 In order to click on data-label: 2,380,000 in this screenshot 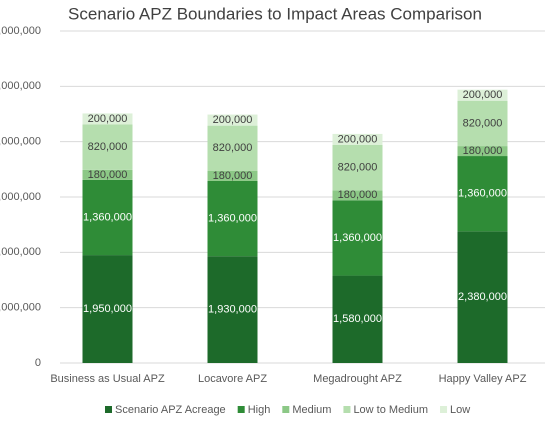, I will do `click(482, 297)`.